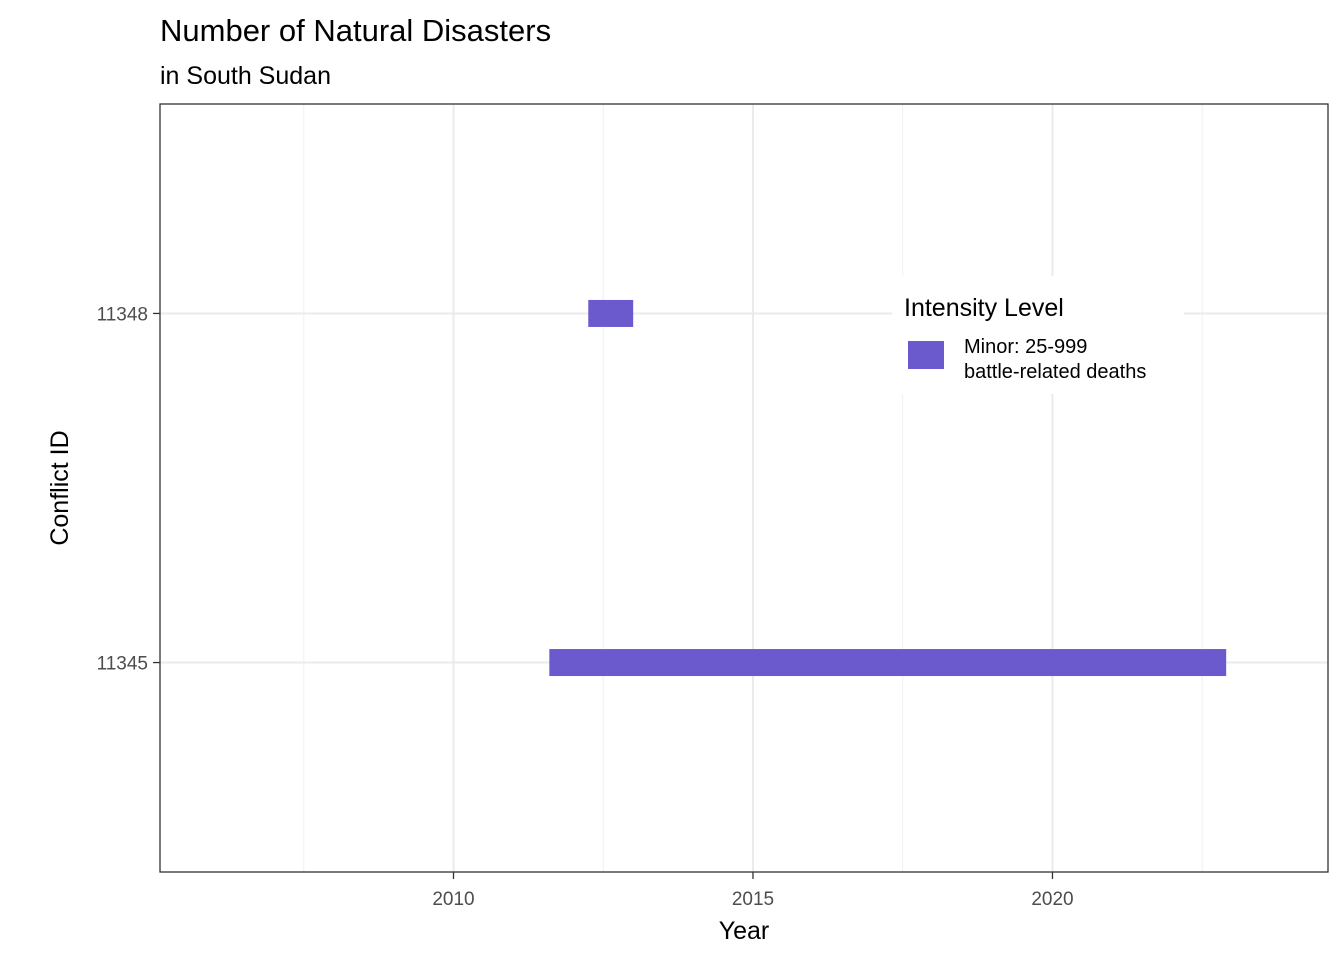 This screenshot has width=1344, height=960. What do you see at coordinates (245, 76) in the screenshot?
I see `chart-subtitle: in South Sudan` at bounding box center [245, 76].